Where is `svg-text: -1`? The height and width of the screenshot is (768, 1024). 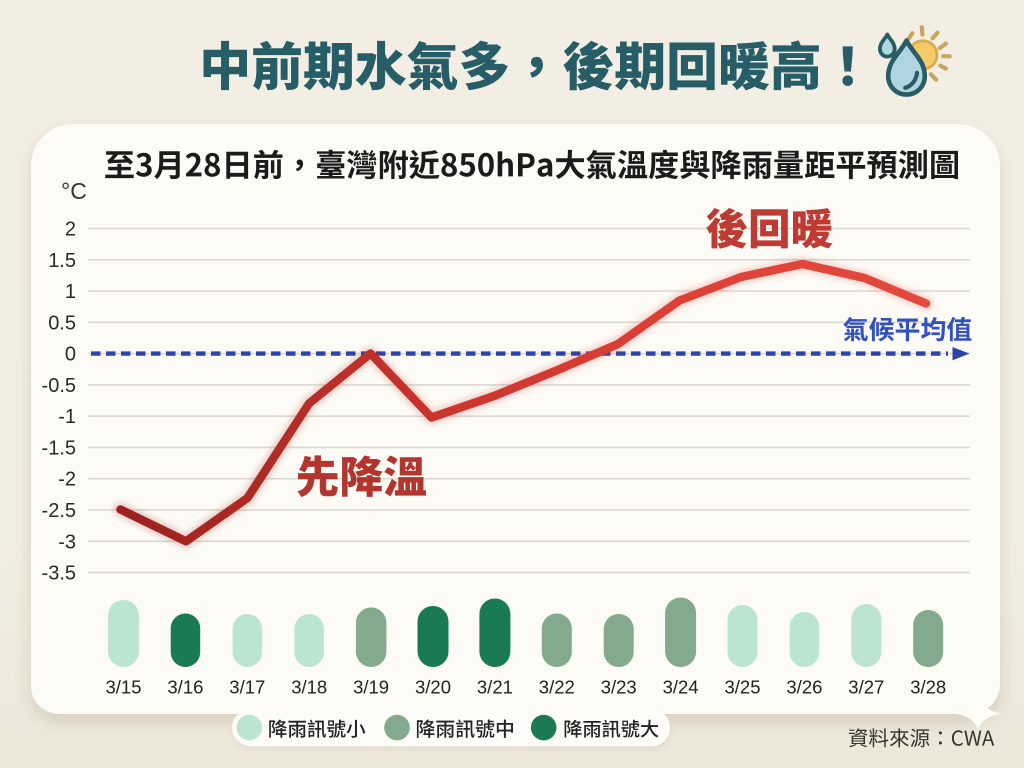 svg-text: -1 is located at coordinates (67, 417).